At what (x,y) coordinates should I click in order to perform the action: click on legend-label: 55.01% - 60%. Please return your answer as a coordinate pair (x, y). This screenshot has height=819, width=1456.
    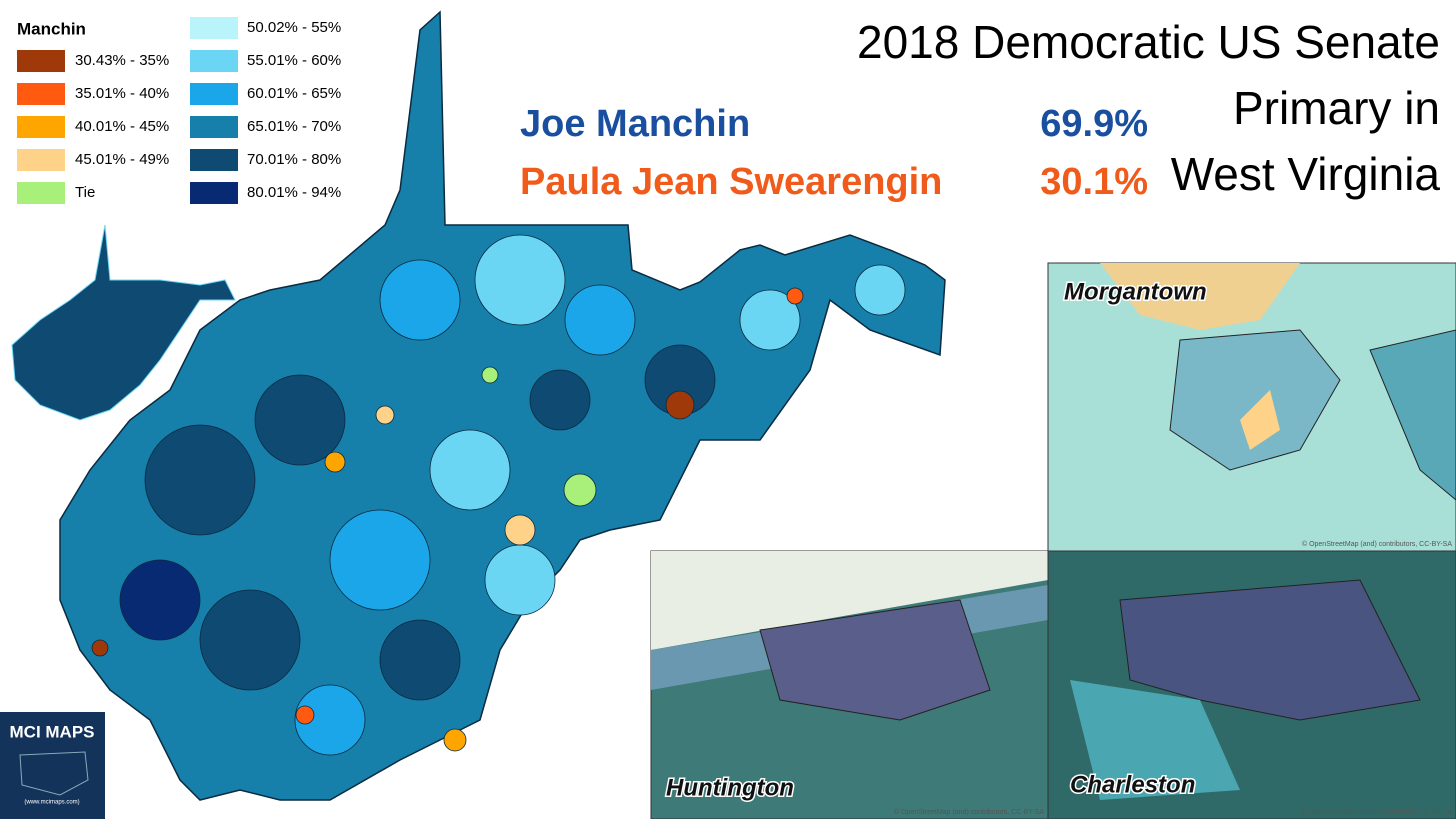
    Looking at the image, I should click on (294, 60).